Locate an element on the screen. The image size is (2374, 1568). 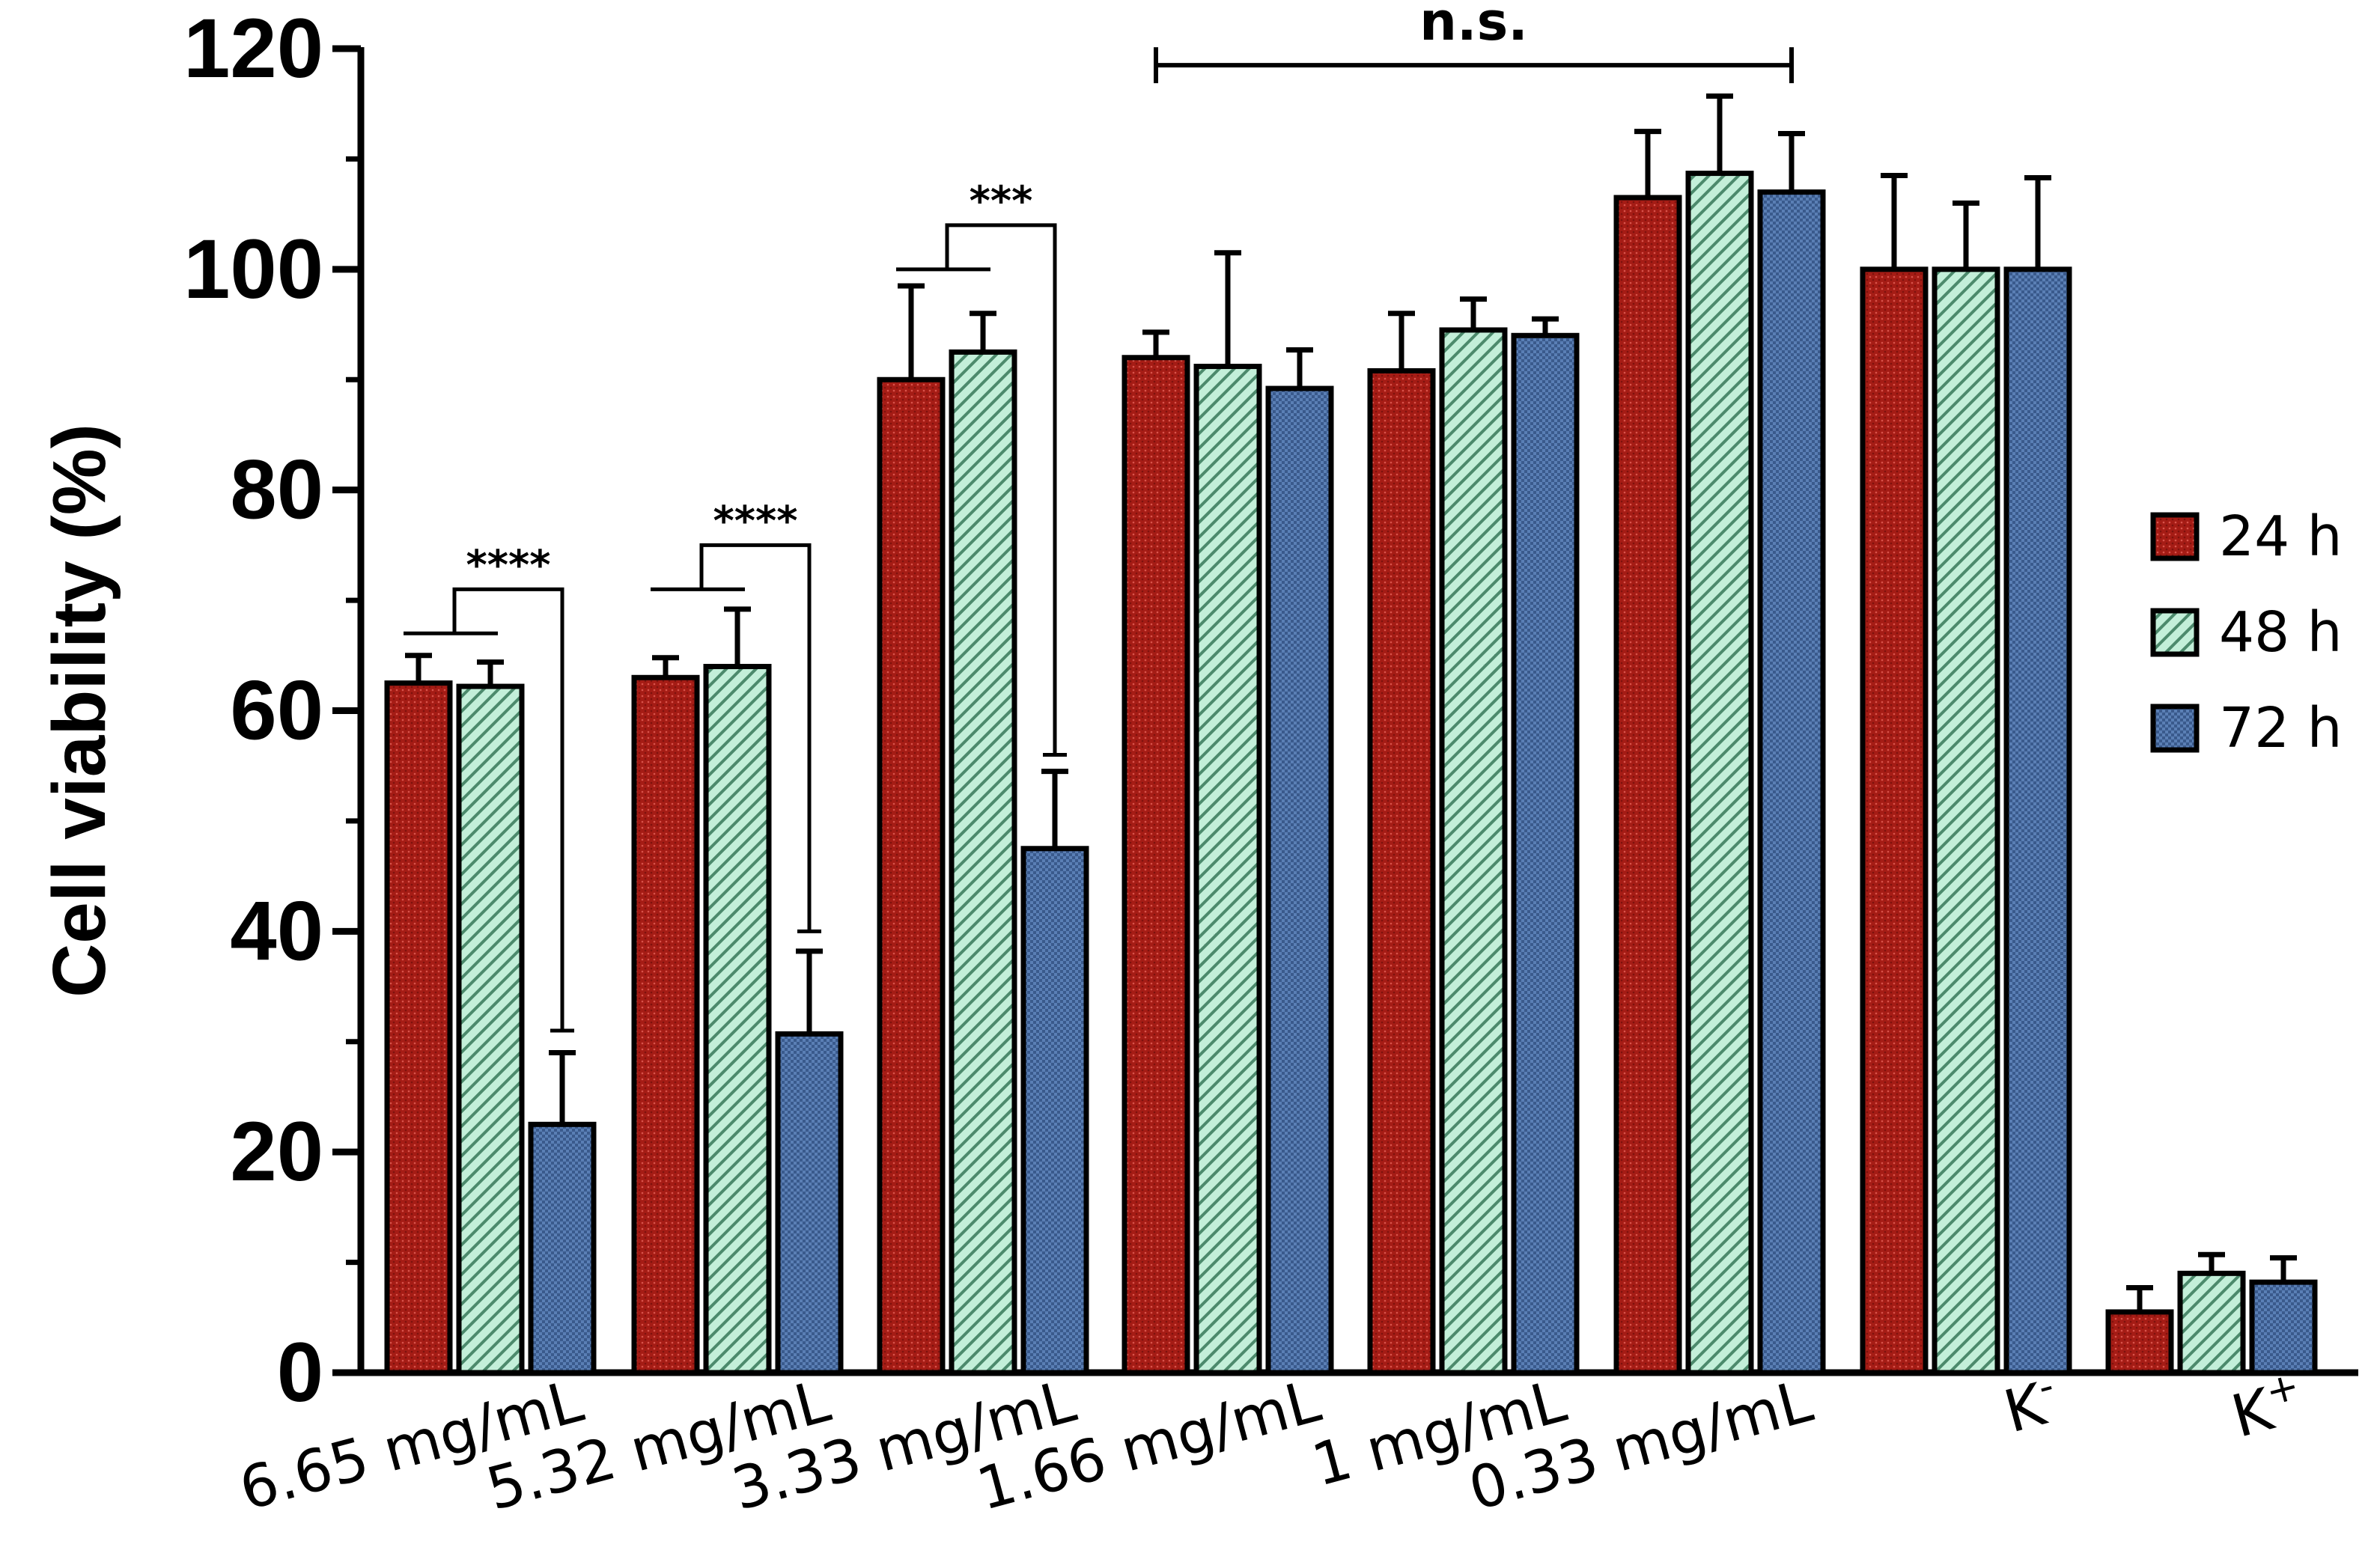
y-tick-label: 100 is located at coordinates (253, 269).